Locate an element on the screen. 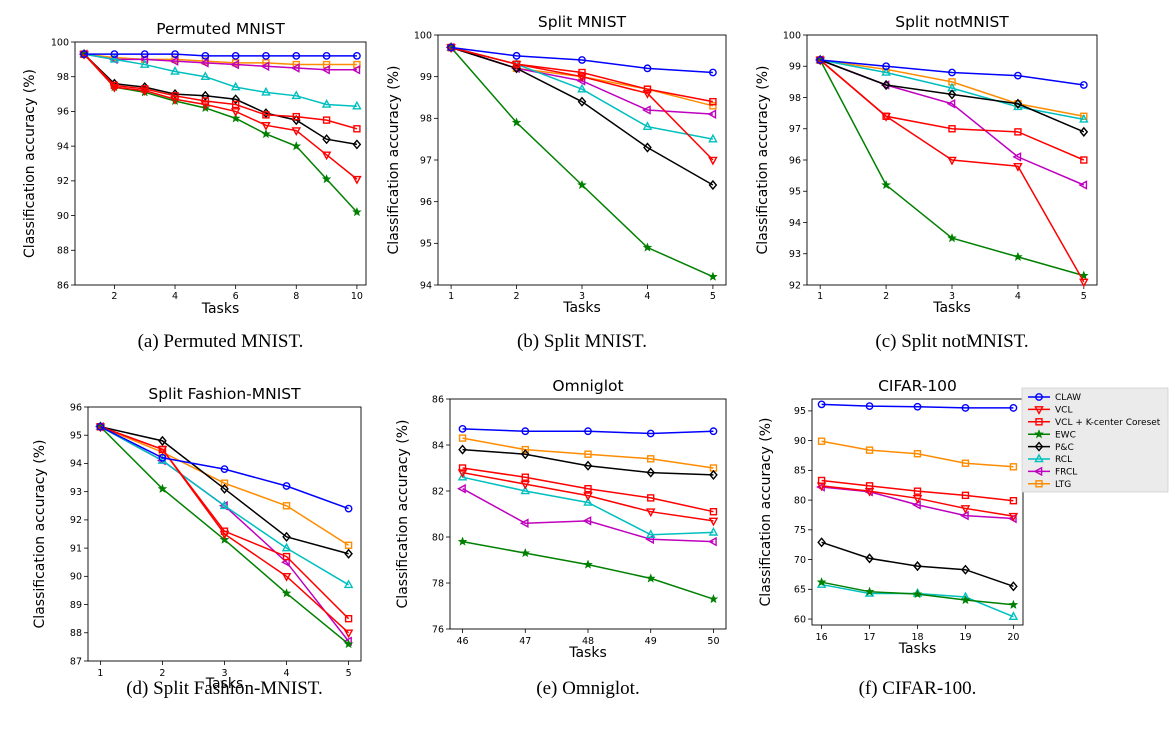 The image size is (1170, 734). series-claw is located at coordinates (220, 55).